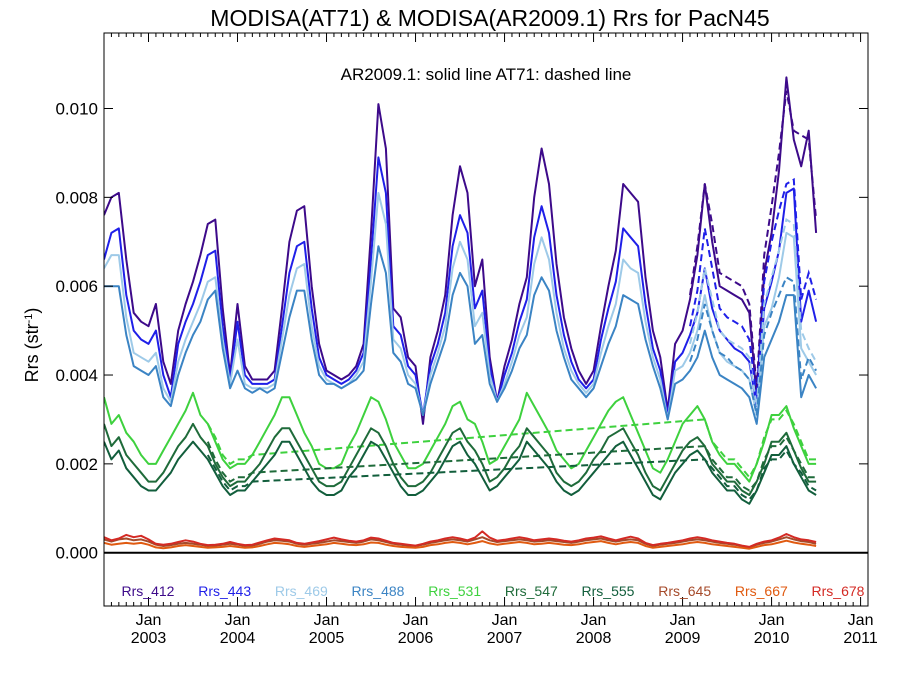 The height and width of the screenshot is (675, 900). Describe the element at coordinates (32, 311) in the screenshot. I see `y-axis-label-close: )` at that location.